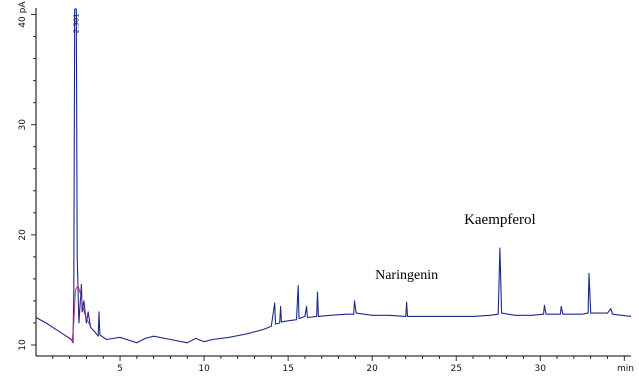 Image resolution: width=639 pixels, height=377 pixels. I want to click on x-unit-label: min, so click(625, 369).